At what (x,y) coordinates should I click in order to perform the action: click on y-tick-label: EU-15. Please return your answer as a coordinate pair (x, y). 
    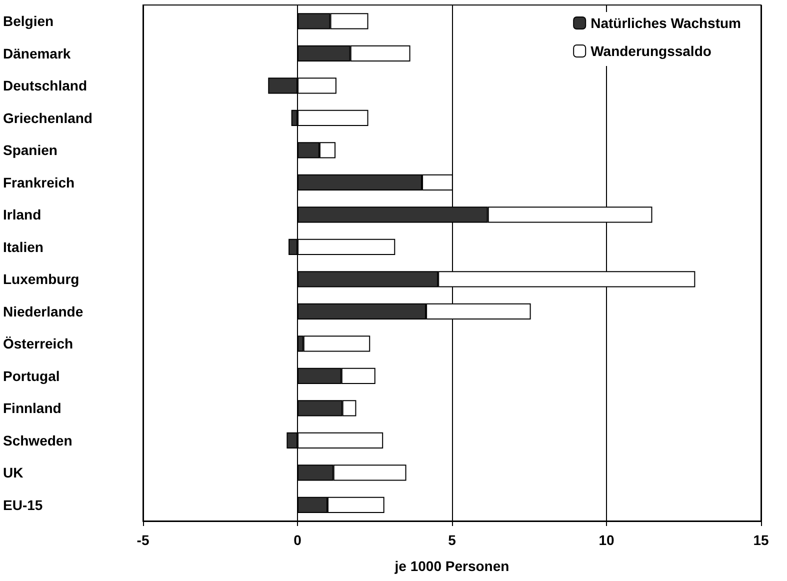
    Looking at the image, I should click on (23, 504).